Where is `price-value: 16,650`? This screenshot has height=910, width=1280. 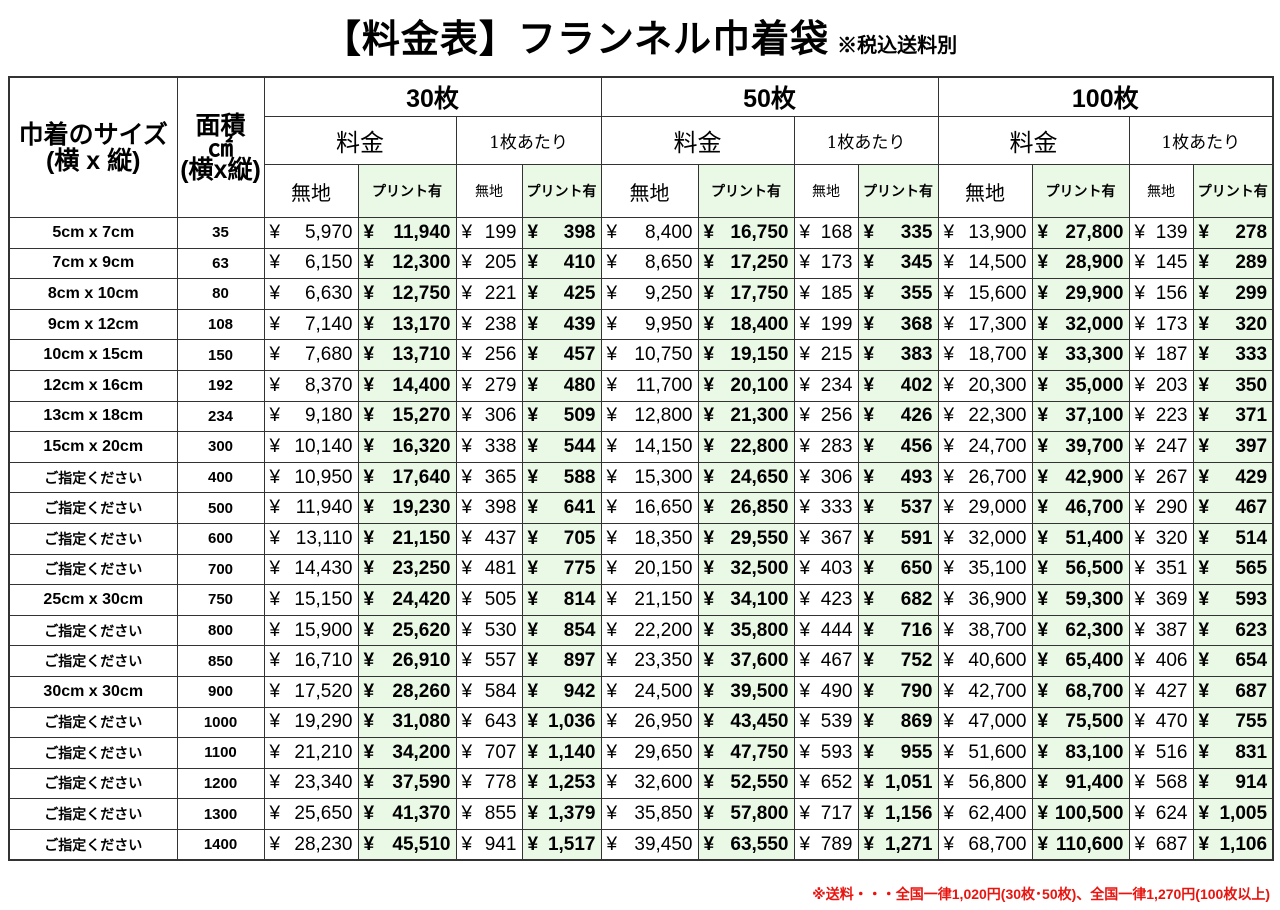
price-value: 16,650 is located at coordinates (663, 508).